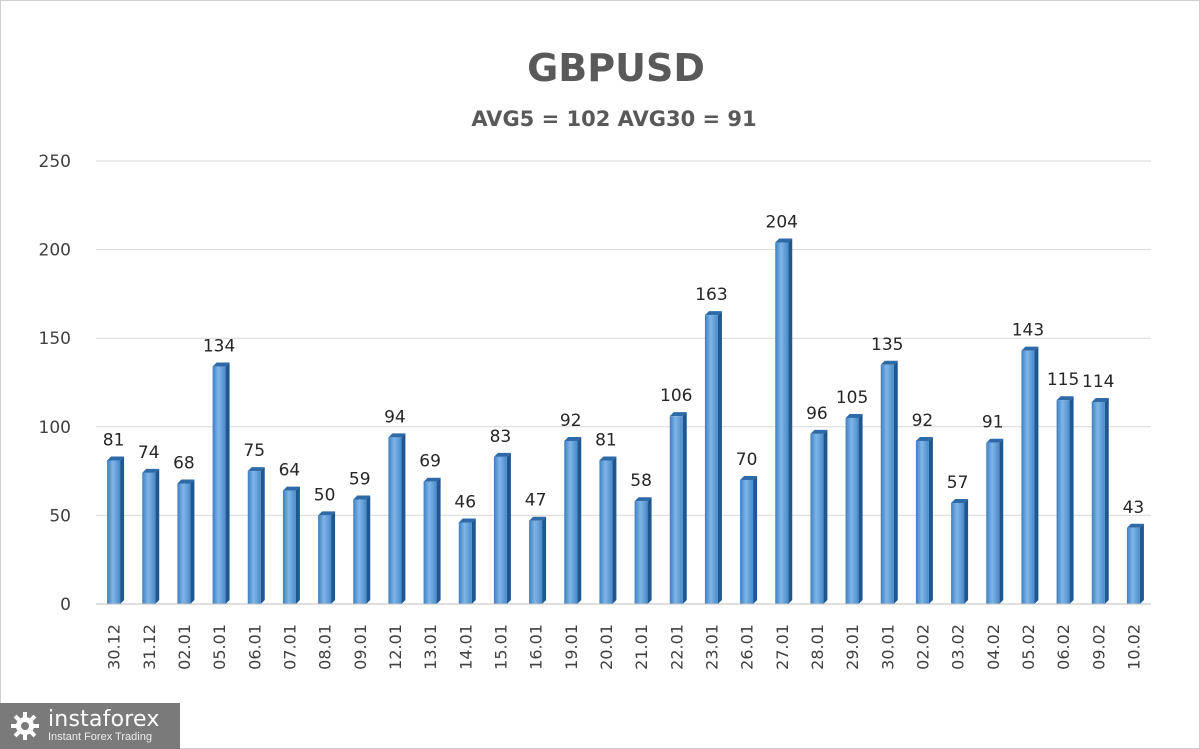  What do you see at coordinates (676, 396) in the screenshot?
I see `data-label: 106` at bounding box center [676, 396].